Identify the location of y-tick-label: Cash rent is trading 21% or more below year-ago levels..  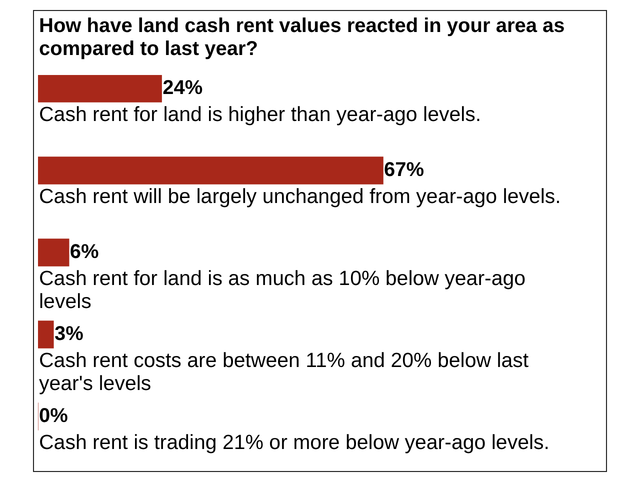
(294, 442).